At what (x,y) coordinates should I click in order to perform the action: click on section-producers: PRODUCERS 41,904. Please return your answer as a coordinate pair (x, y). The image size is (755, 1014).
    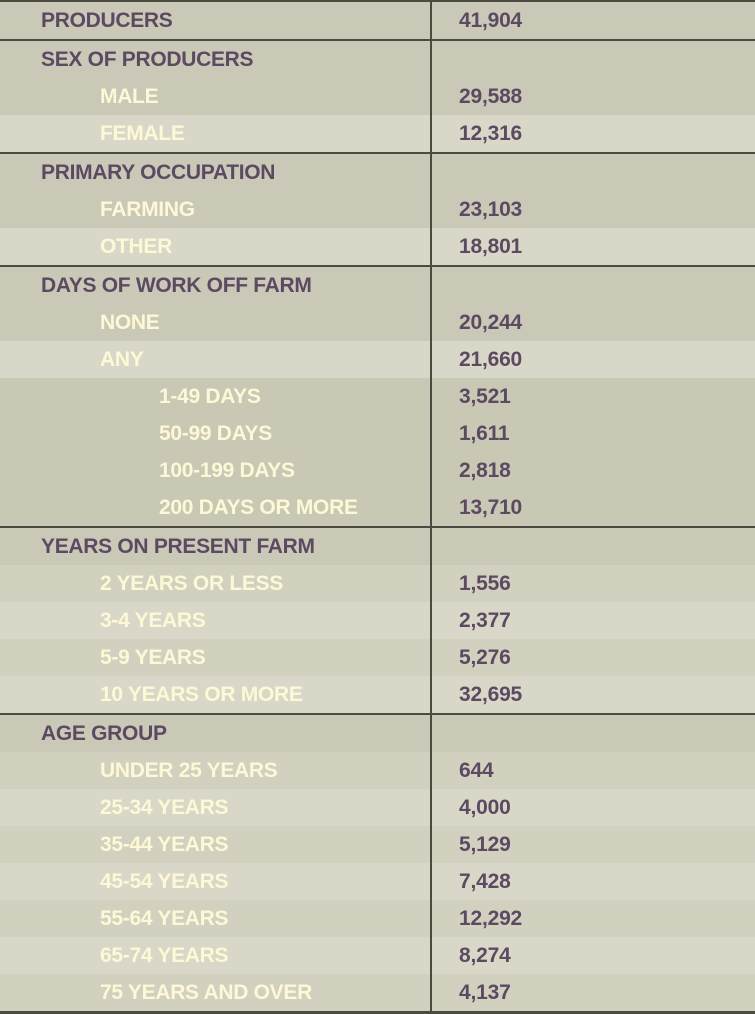
    Looking at the image, I should click on (377, 21).